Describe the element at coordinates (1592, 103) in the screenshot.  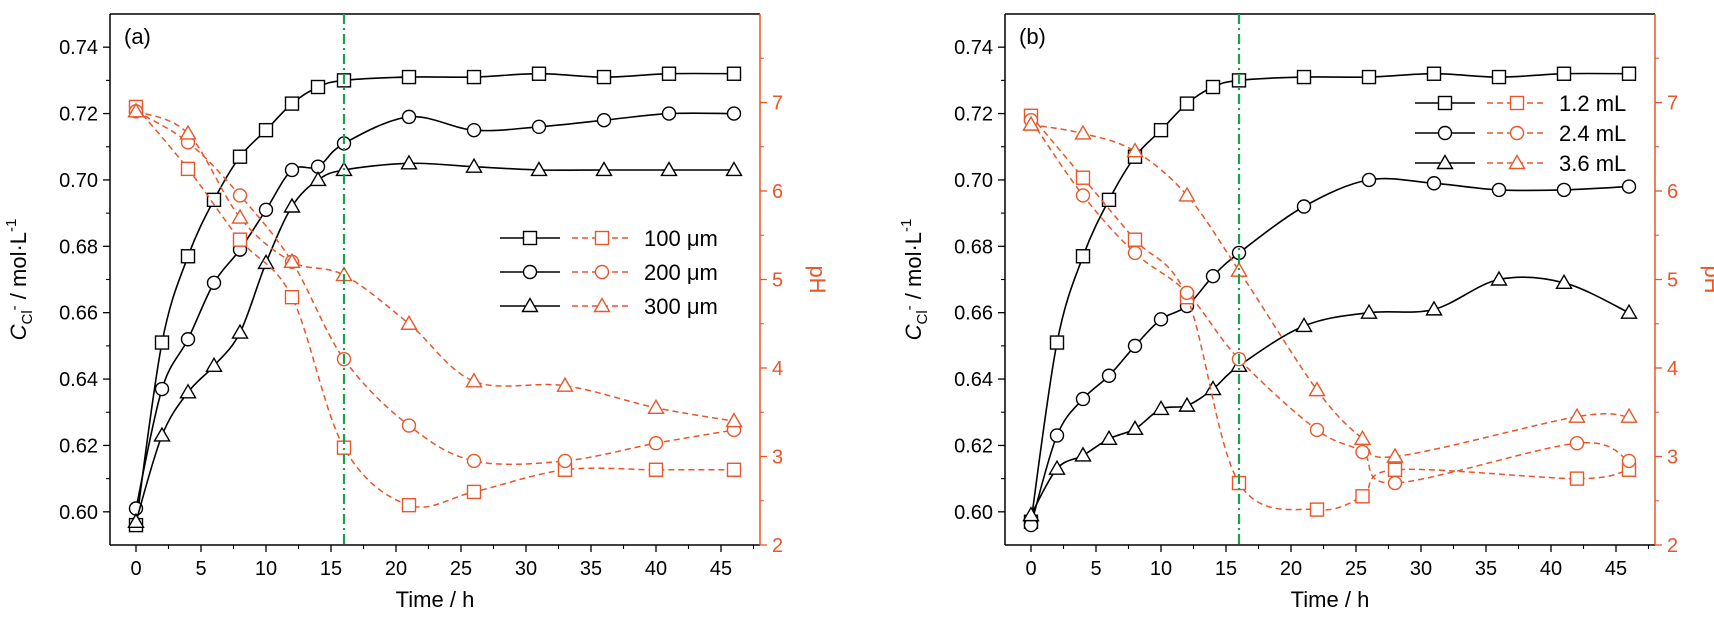
I see `legend-label: 1.2 mL` at that location.